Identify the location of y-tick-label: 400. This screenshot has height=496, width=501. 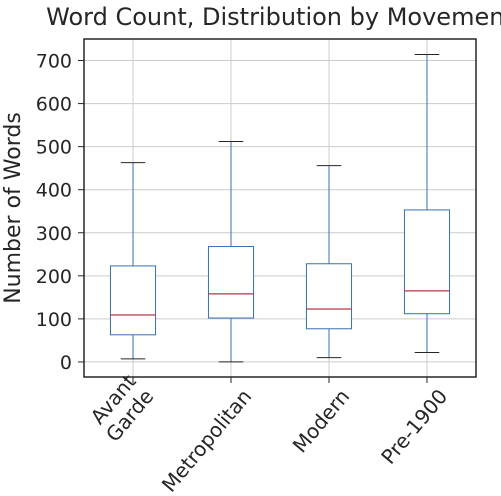
(54, 191).